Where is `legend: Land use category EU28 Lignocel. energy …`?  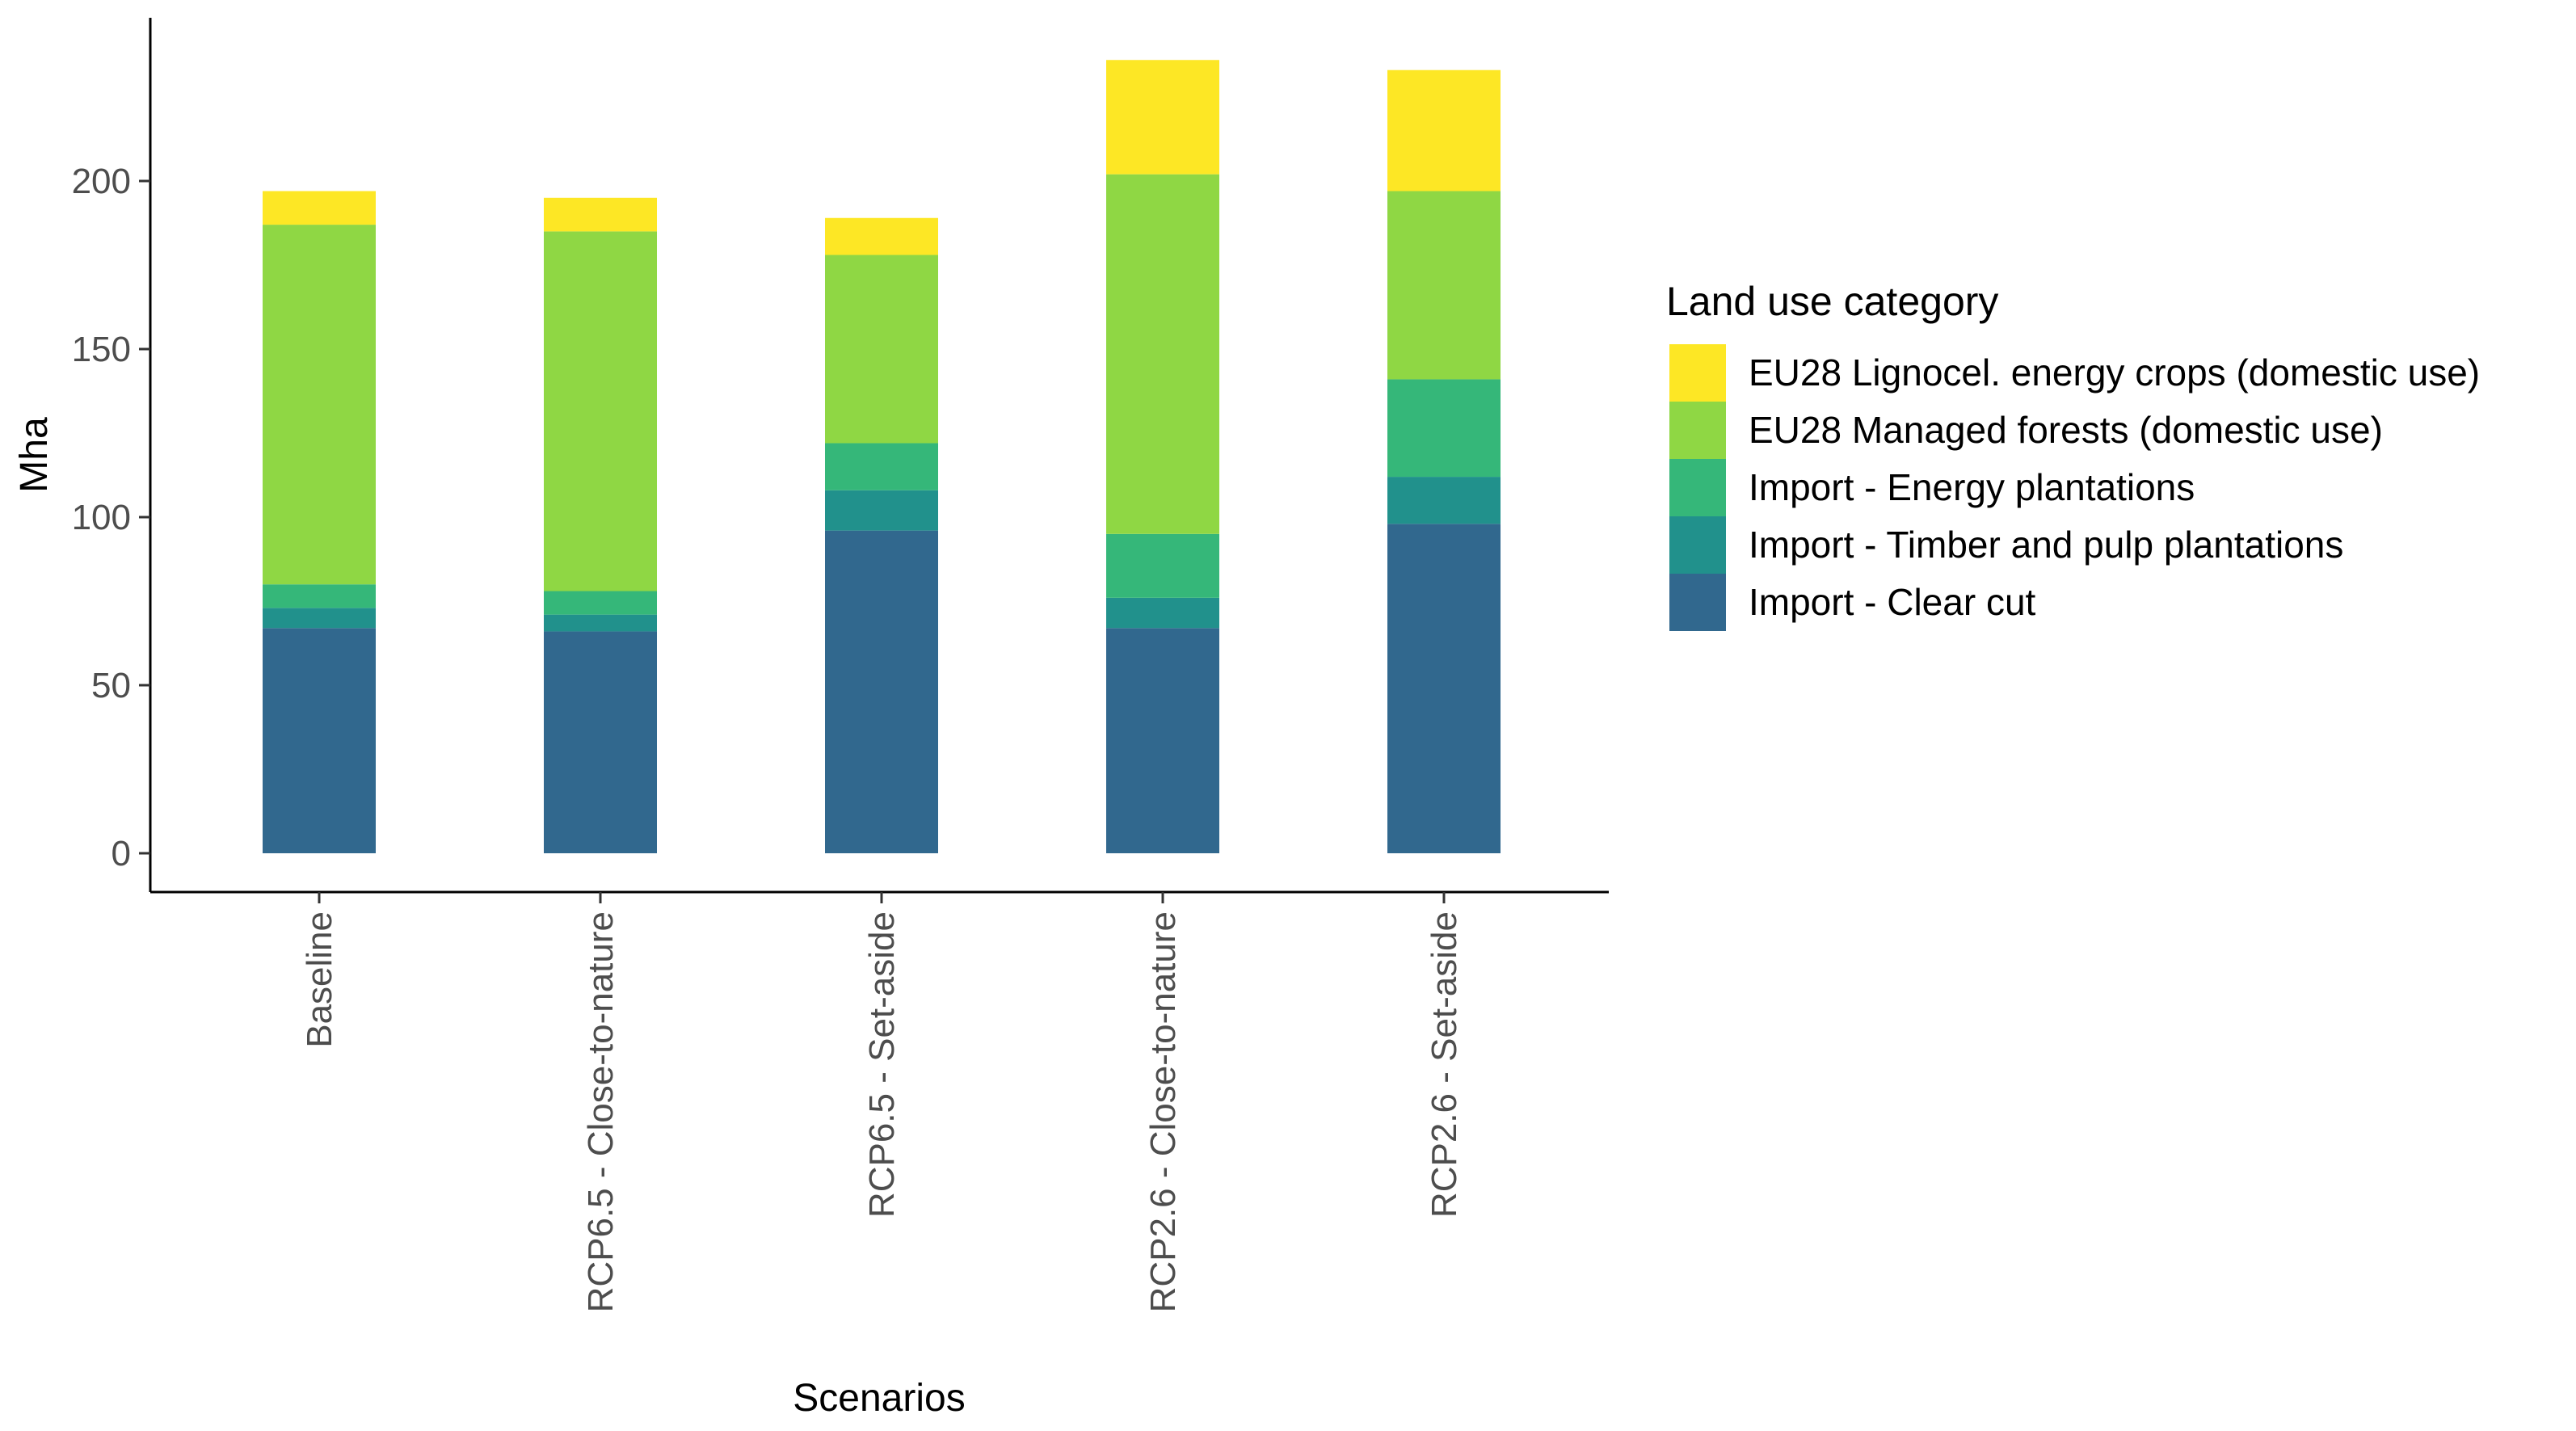 legend: Land use category EU28 Lignocel. energy … is located at coordinates (2073, 455).